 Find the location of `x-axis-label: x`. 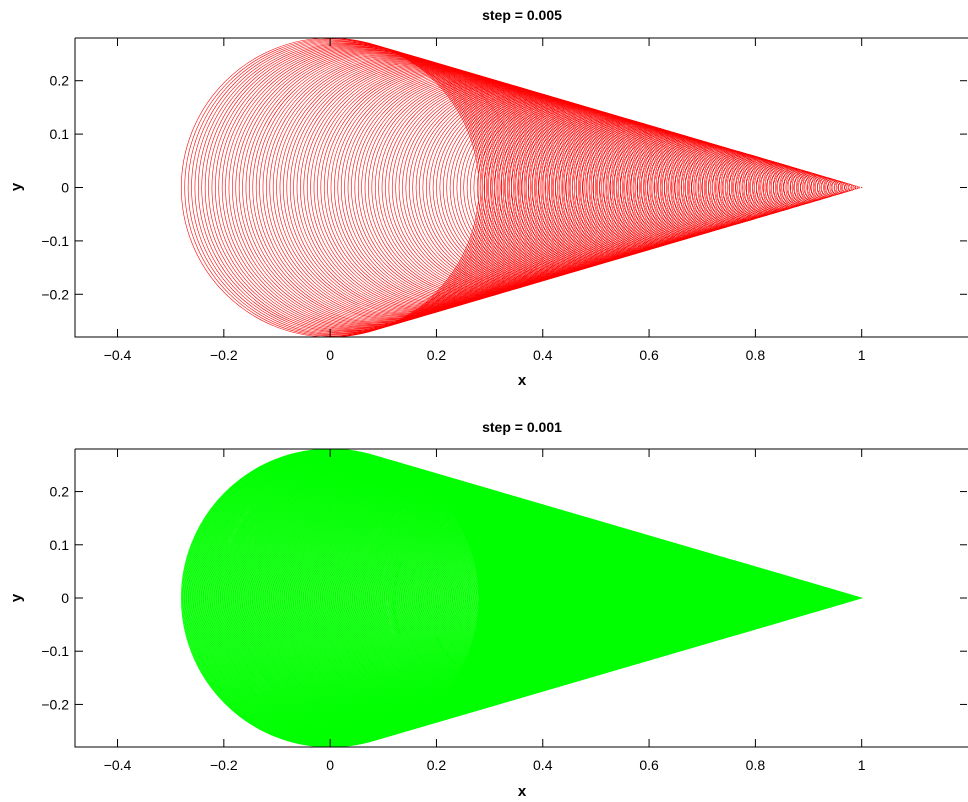

x-axis-label: x is located at coordinates (522, 791).